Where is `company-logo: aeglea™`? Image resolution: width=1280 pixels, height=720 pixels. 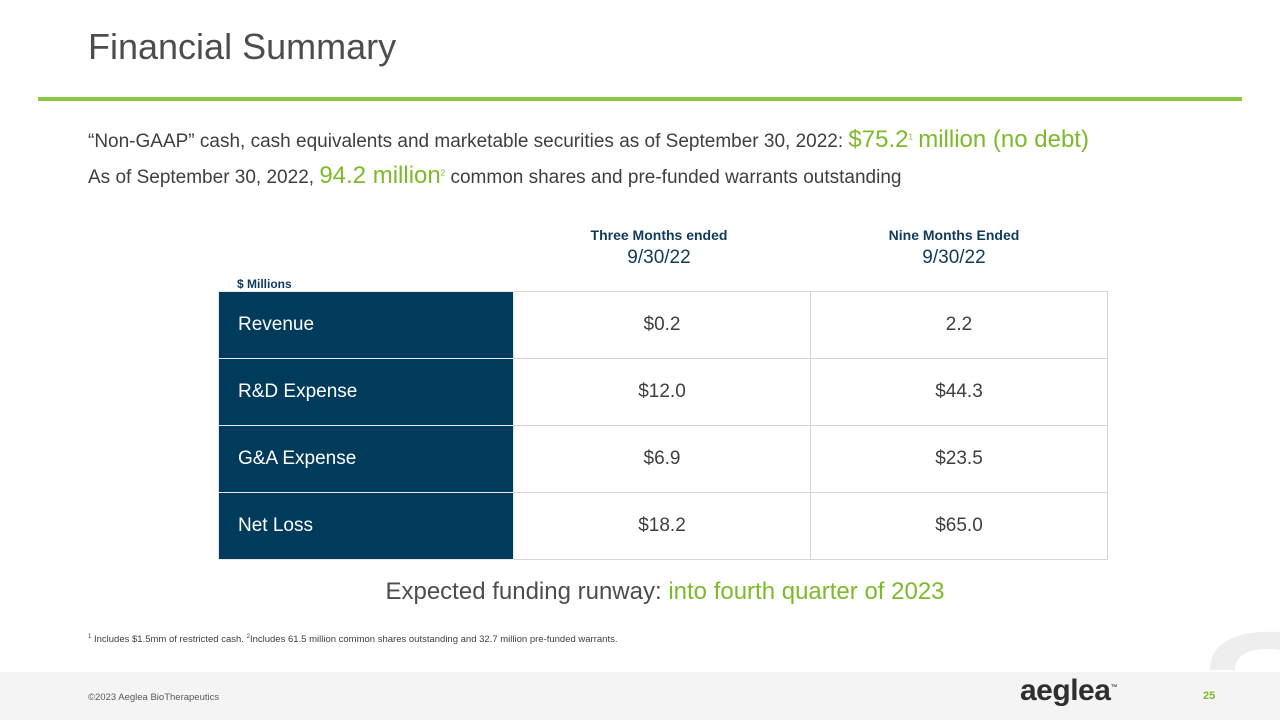 company-logo: aeglea™ is located at coordinates (1068, 691).